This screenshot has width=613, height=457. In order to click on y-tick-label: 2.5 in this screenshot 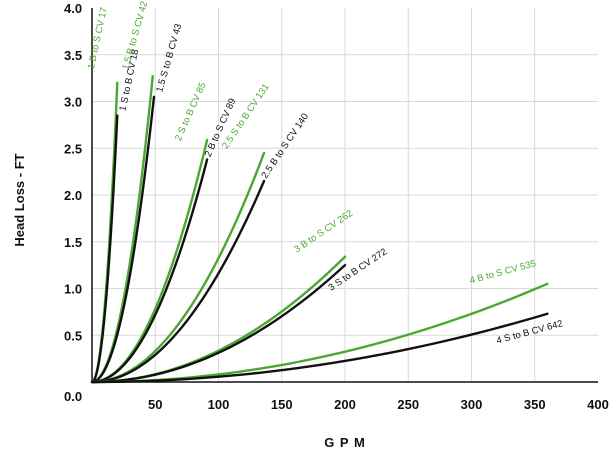, I will do `click(73, 148)`.